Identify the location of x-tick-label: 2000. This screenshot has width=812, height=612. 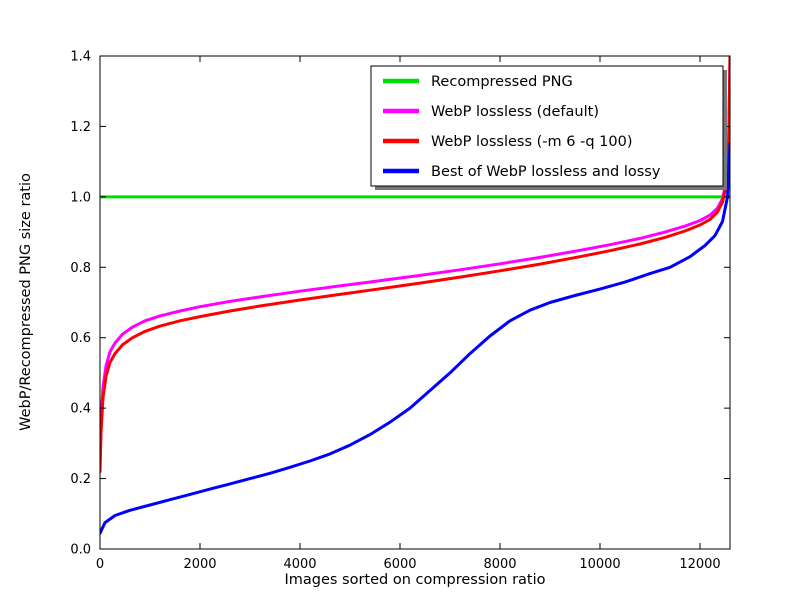
(199, 564).